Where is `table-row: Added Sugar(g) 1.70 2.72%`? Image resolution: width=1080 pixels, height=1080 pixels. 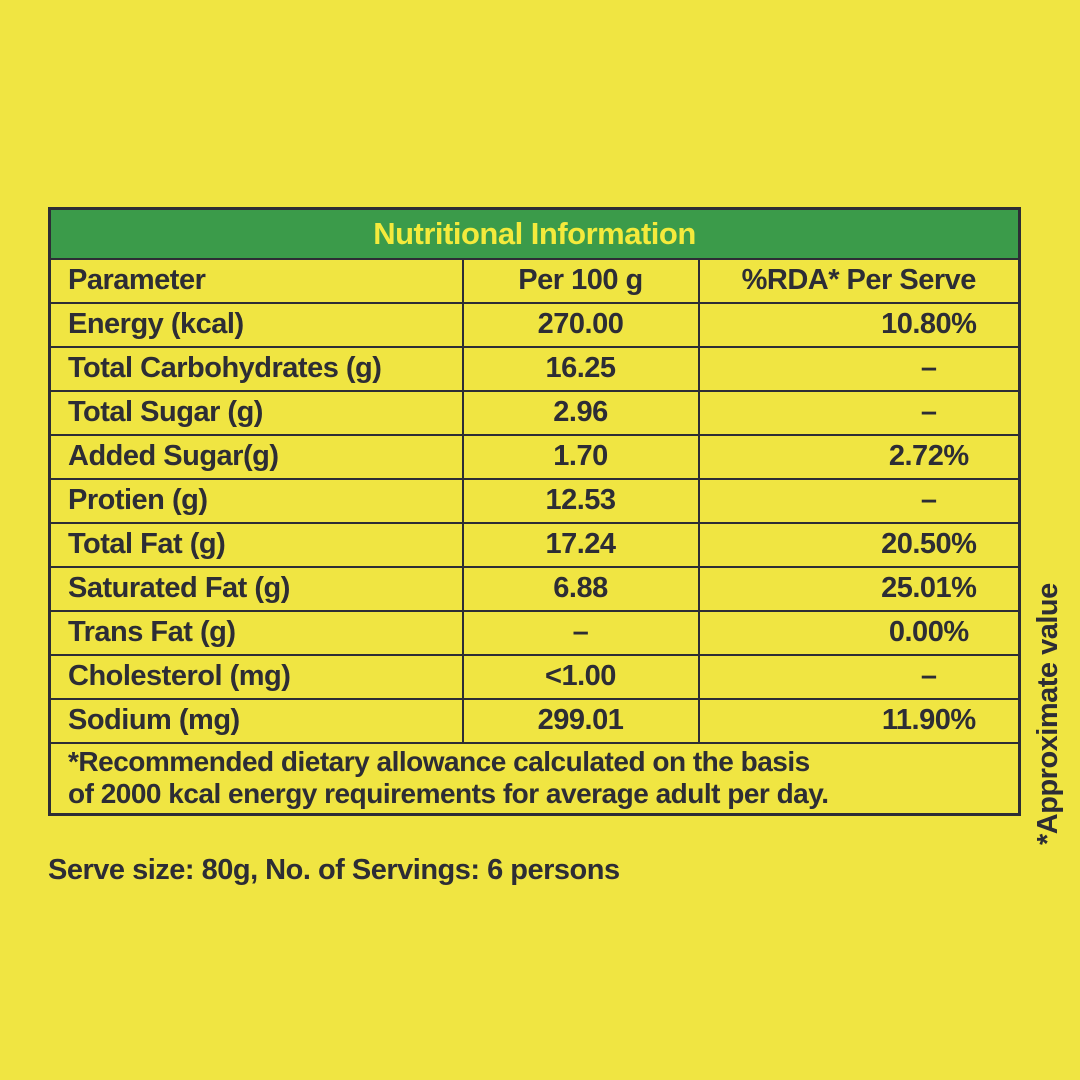
table-row: Added Sugar(g) 1.70 2.72% is located at coordinates (534, 456).